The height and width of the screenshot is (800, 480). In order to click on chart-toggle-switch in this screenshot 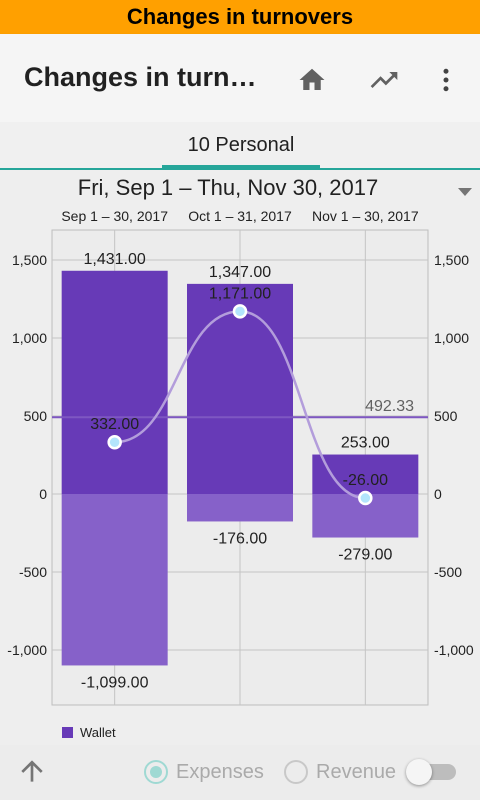, I will do `click(430, 772)`.